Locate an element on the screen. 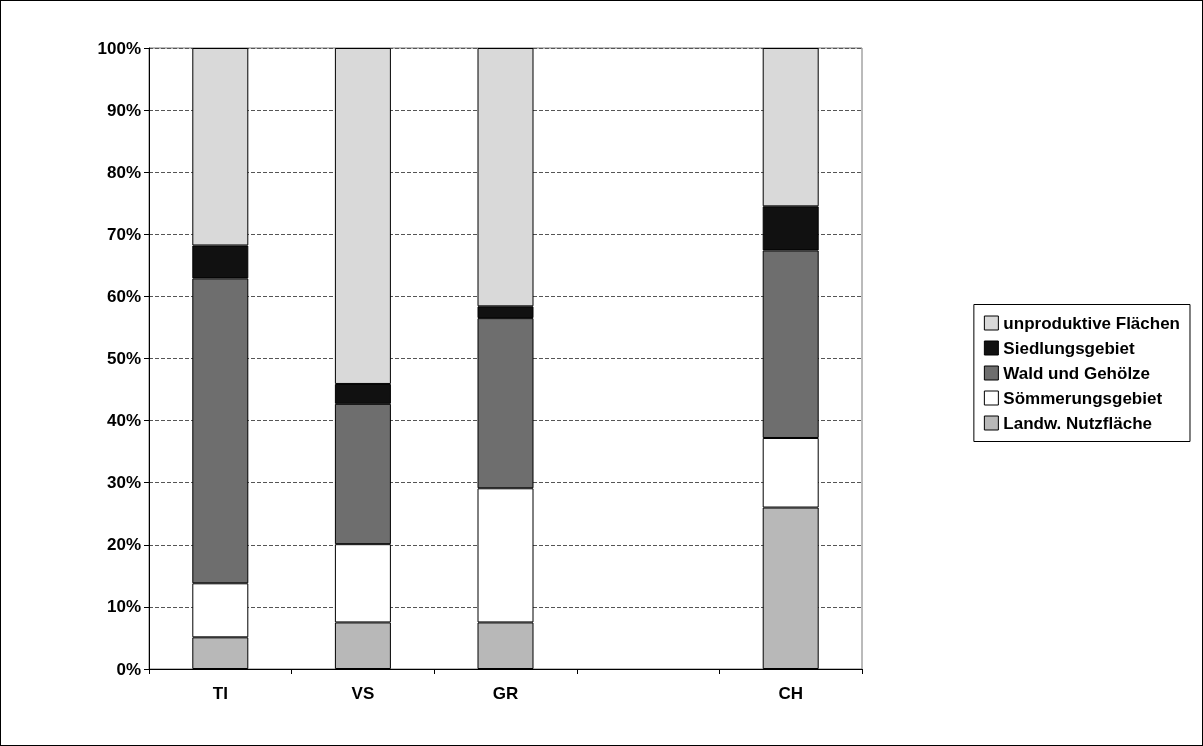  y-tick-label: 80% is located at coordinates (123, 172).